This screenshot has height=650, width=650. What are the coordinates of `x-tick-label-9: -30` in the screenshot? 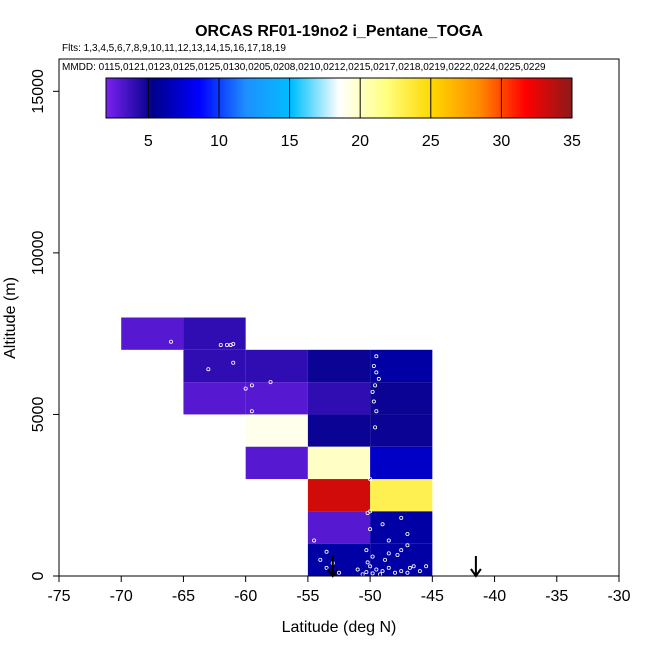 It's located at (618, 596).